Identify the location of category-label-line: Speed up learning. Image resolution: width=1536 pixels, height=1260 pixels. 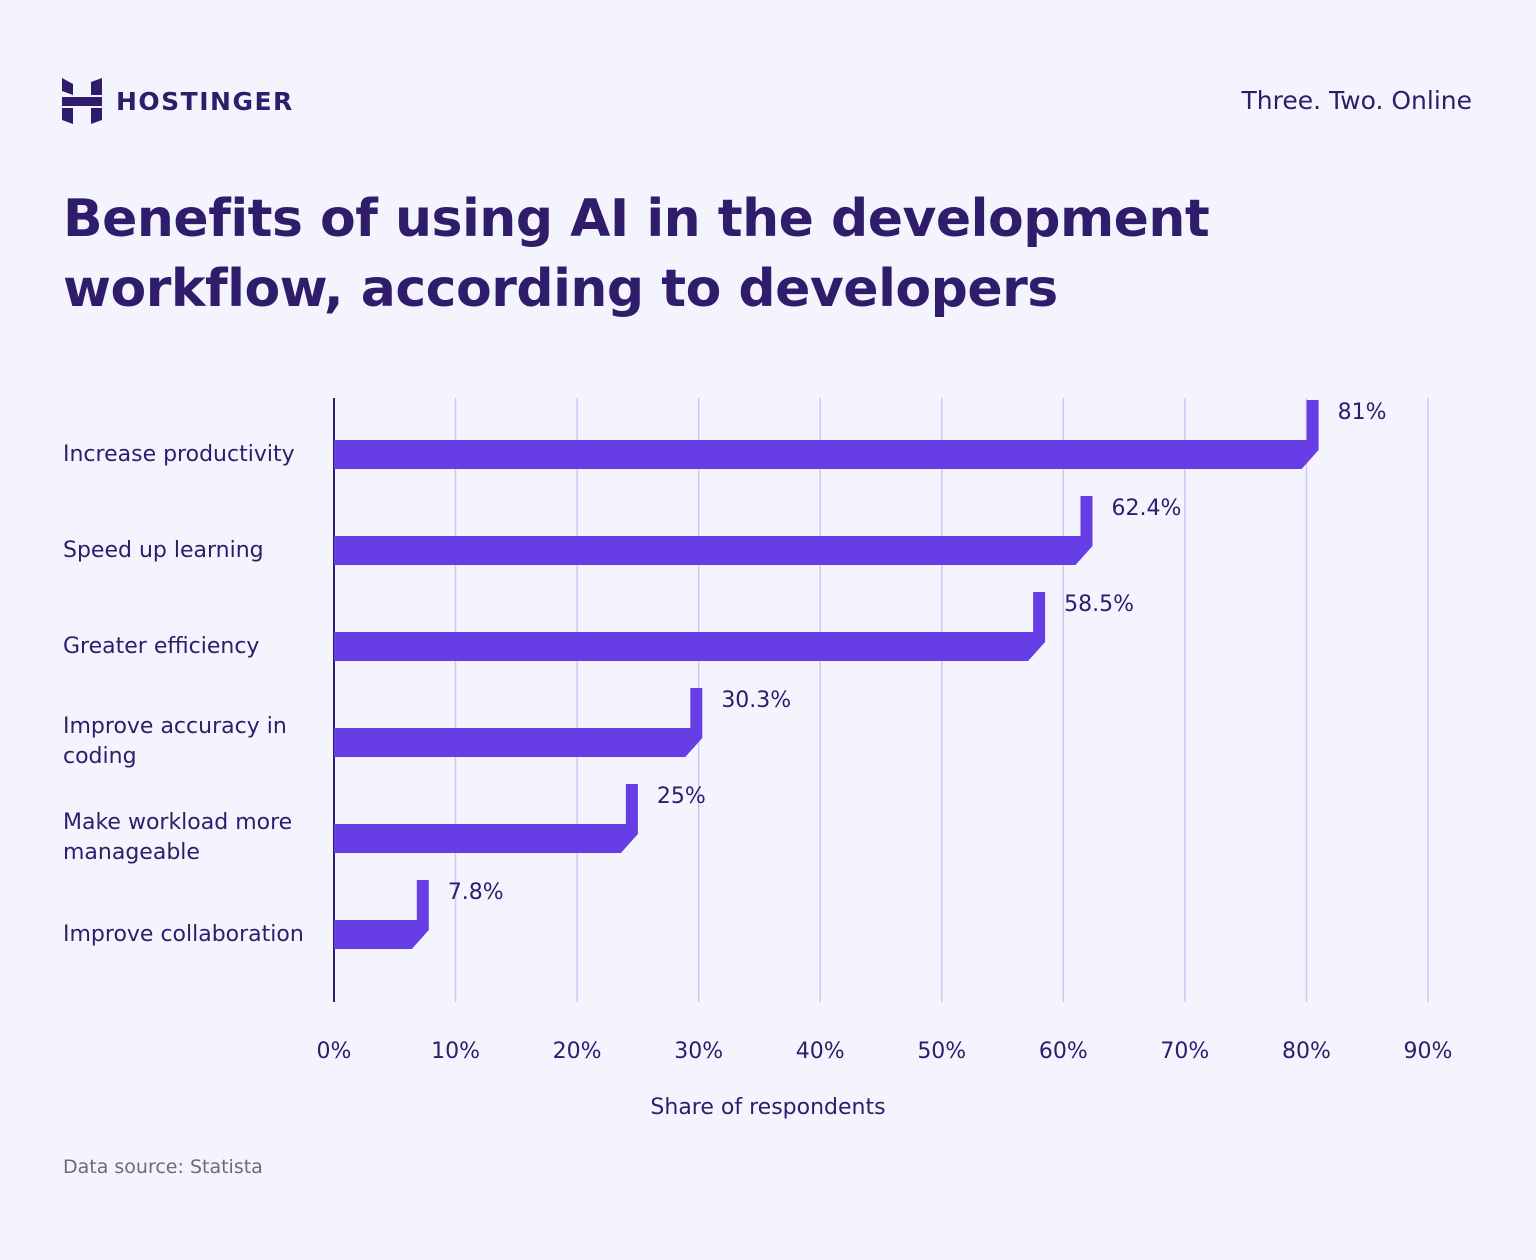
(163, 550).